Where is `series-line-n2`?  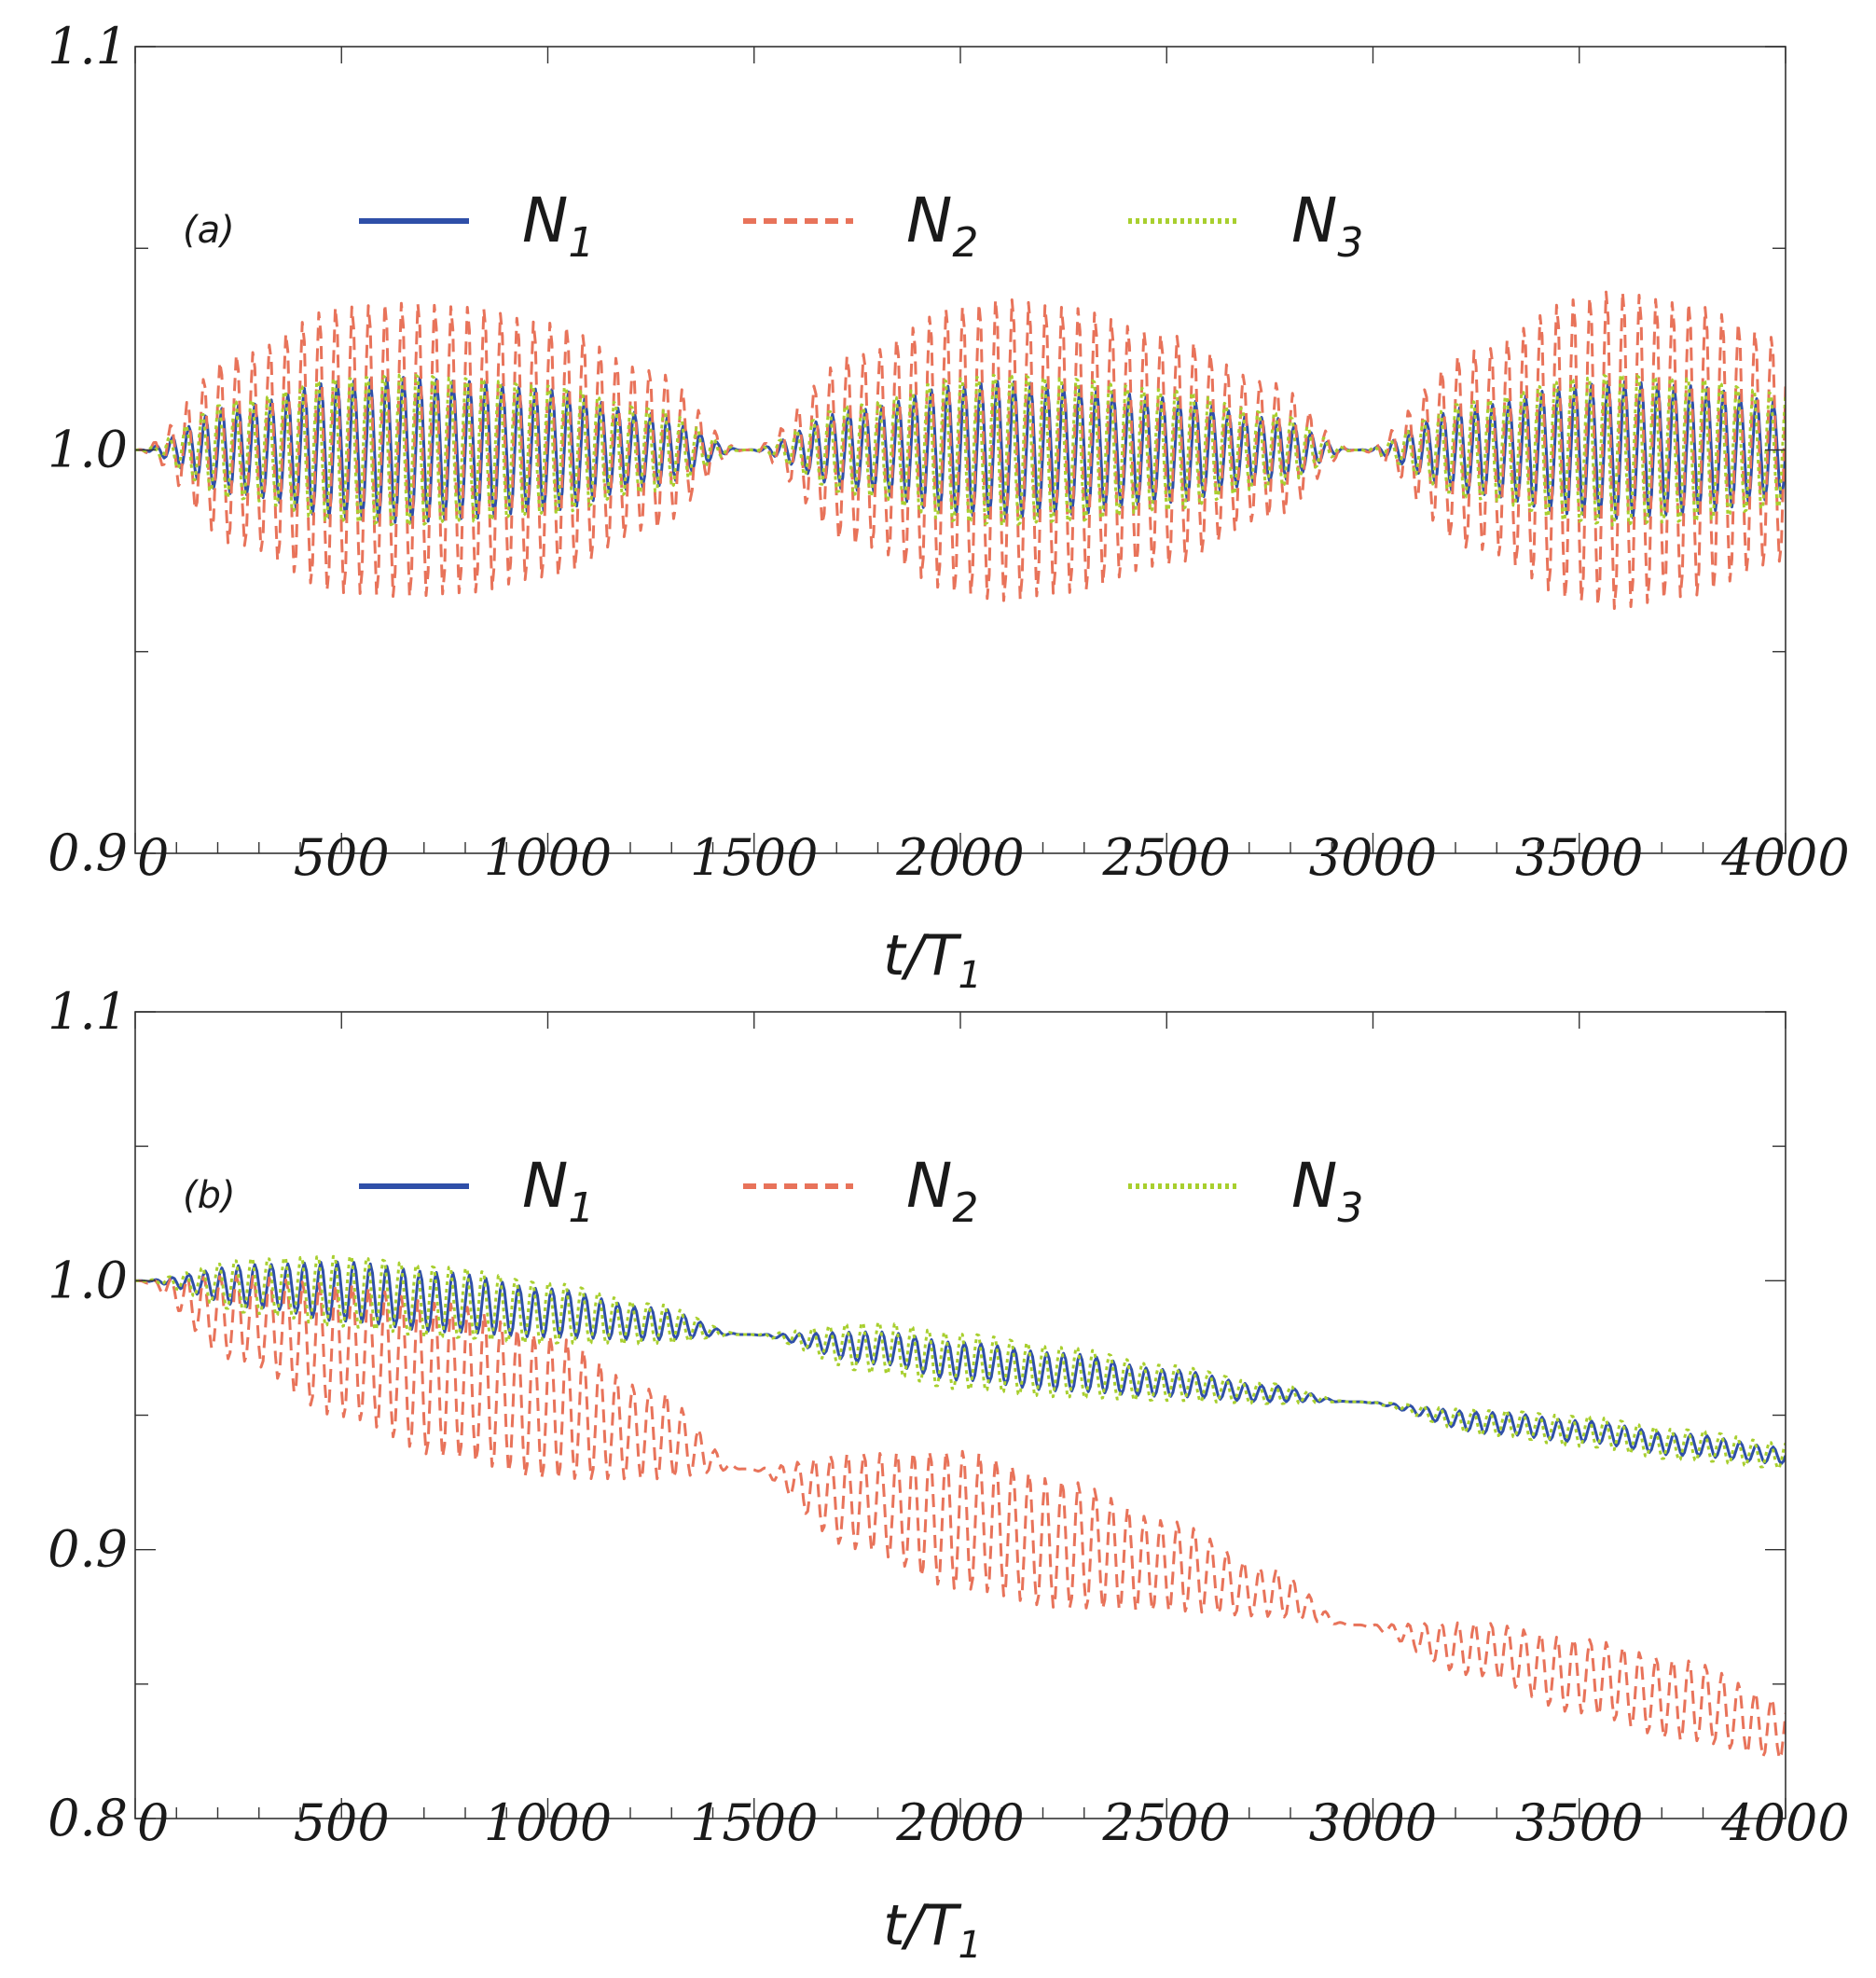
series-line-n2 is located at coordinates (960, 451).